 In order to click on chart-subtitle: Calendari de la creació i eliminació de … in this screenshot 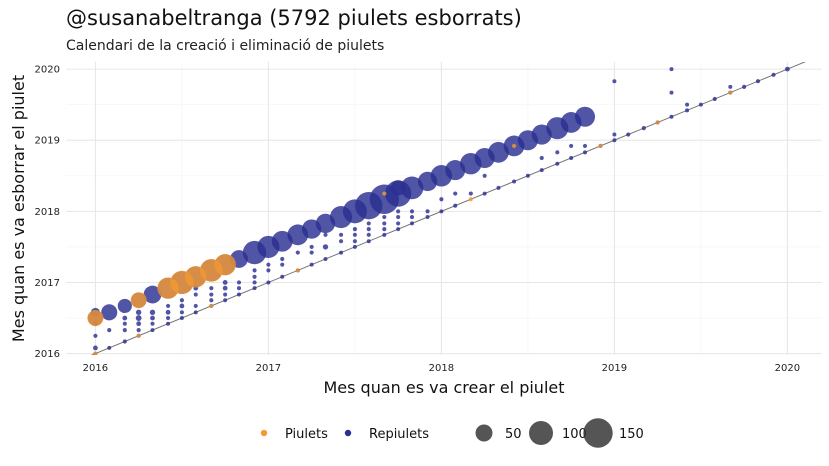, I will do `click(225, 46)`.